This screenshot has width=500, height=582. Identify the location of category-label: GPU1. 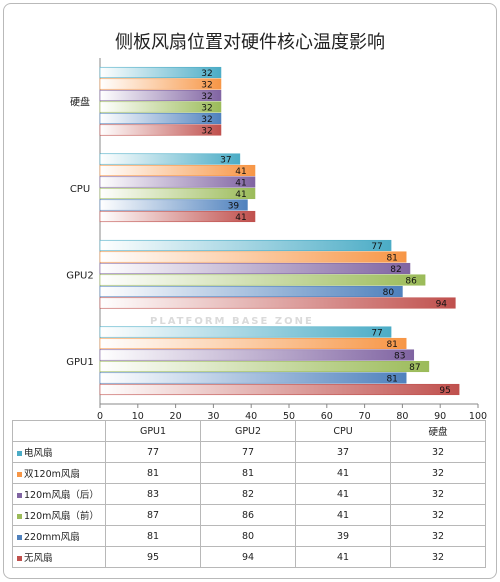
(79, 362).